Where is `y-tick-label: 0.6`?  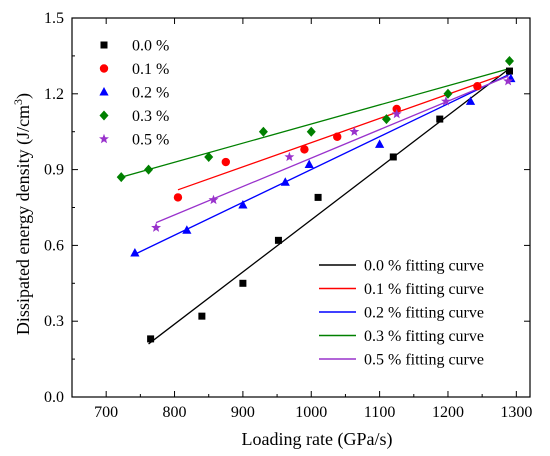
y-tick-label: 0.6 is located at coordinates (54, 245).